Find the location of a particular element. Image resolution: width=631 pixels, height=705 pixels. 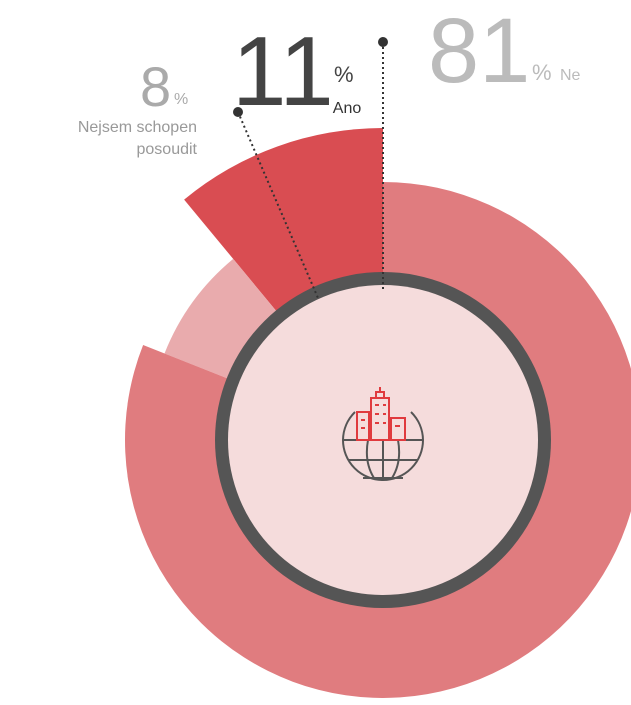

value-label: 8 is located at coordinates (155, 86).